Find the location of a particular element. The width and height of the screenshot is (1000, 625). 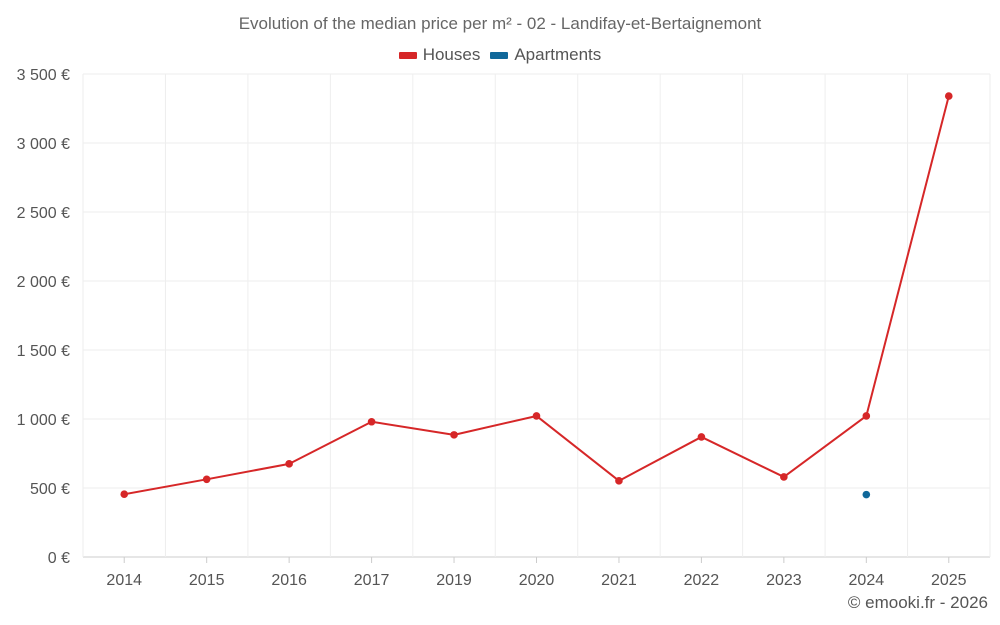

y-tick-label: 3 500 € is located at coordinates (43, 75).